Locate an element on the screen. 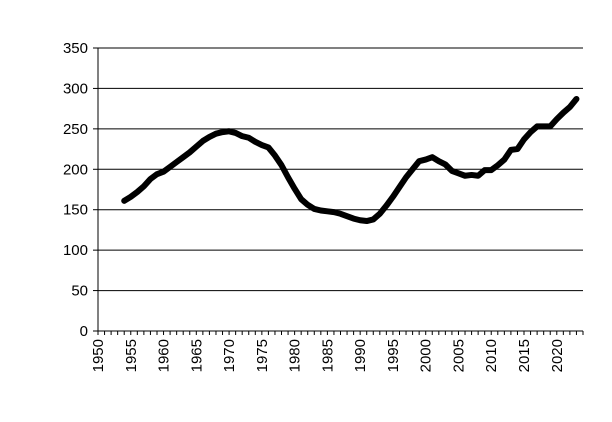  x-tick-label: 1975 is located at coordinates (262, 355).